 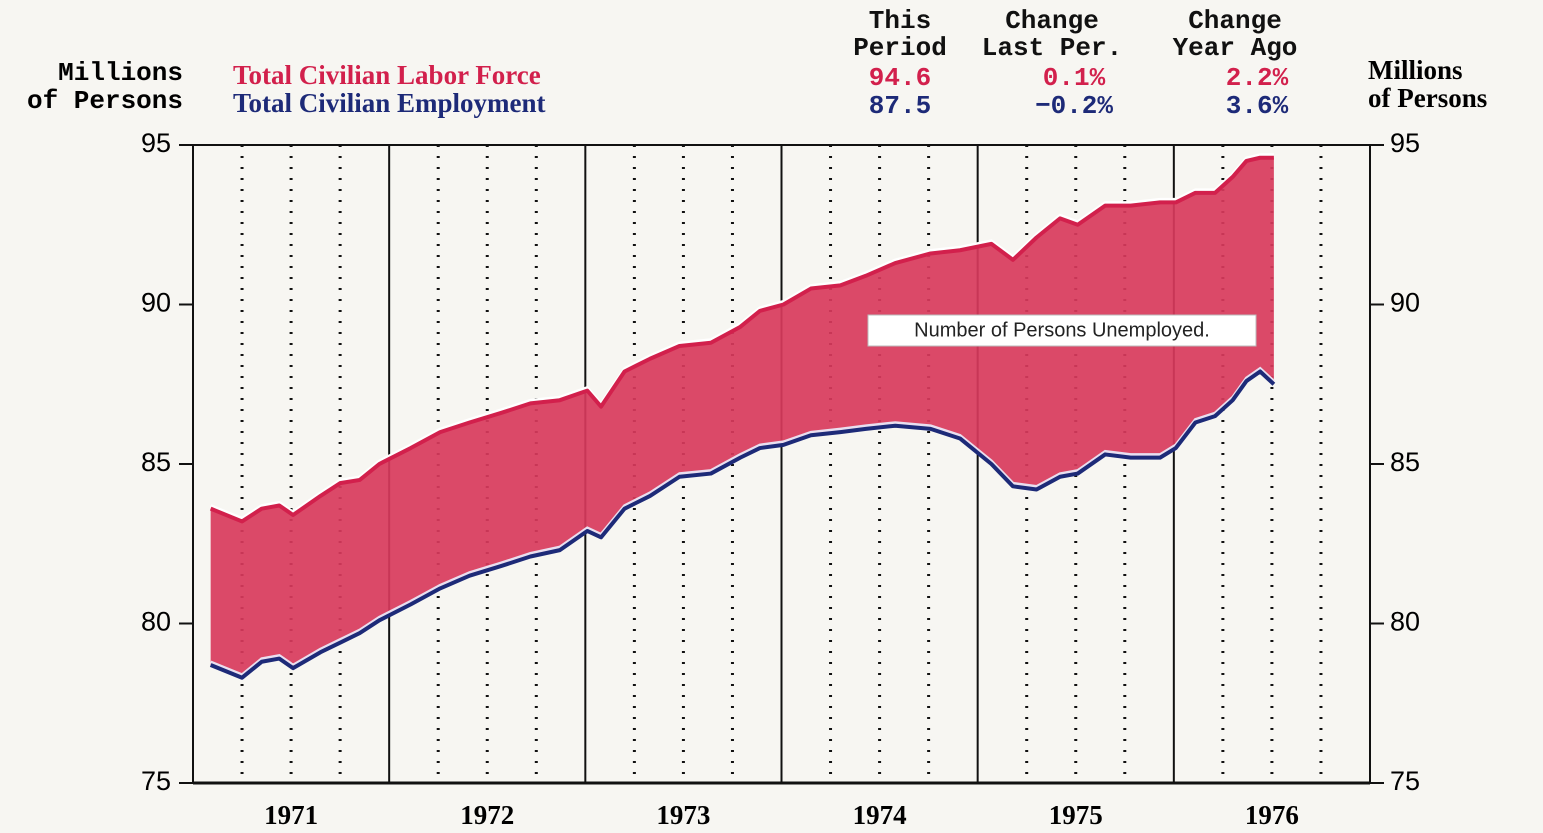 What do you see at coordinates (1076, 815) in the screenshot?
I see `x-tick-label: 1975` at bounding box center [1076, 815].